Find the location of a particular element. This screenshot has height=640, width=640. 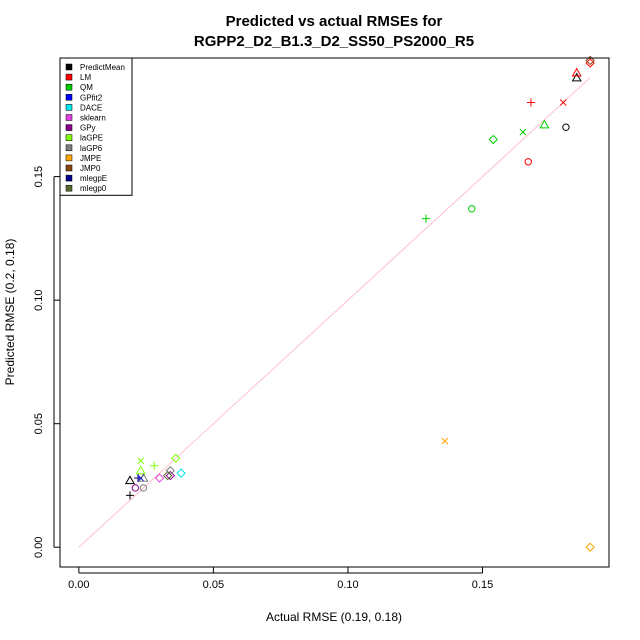

x-tick-label: 0.00 is located at coordinates (78, 585).